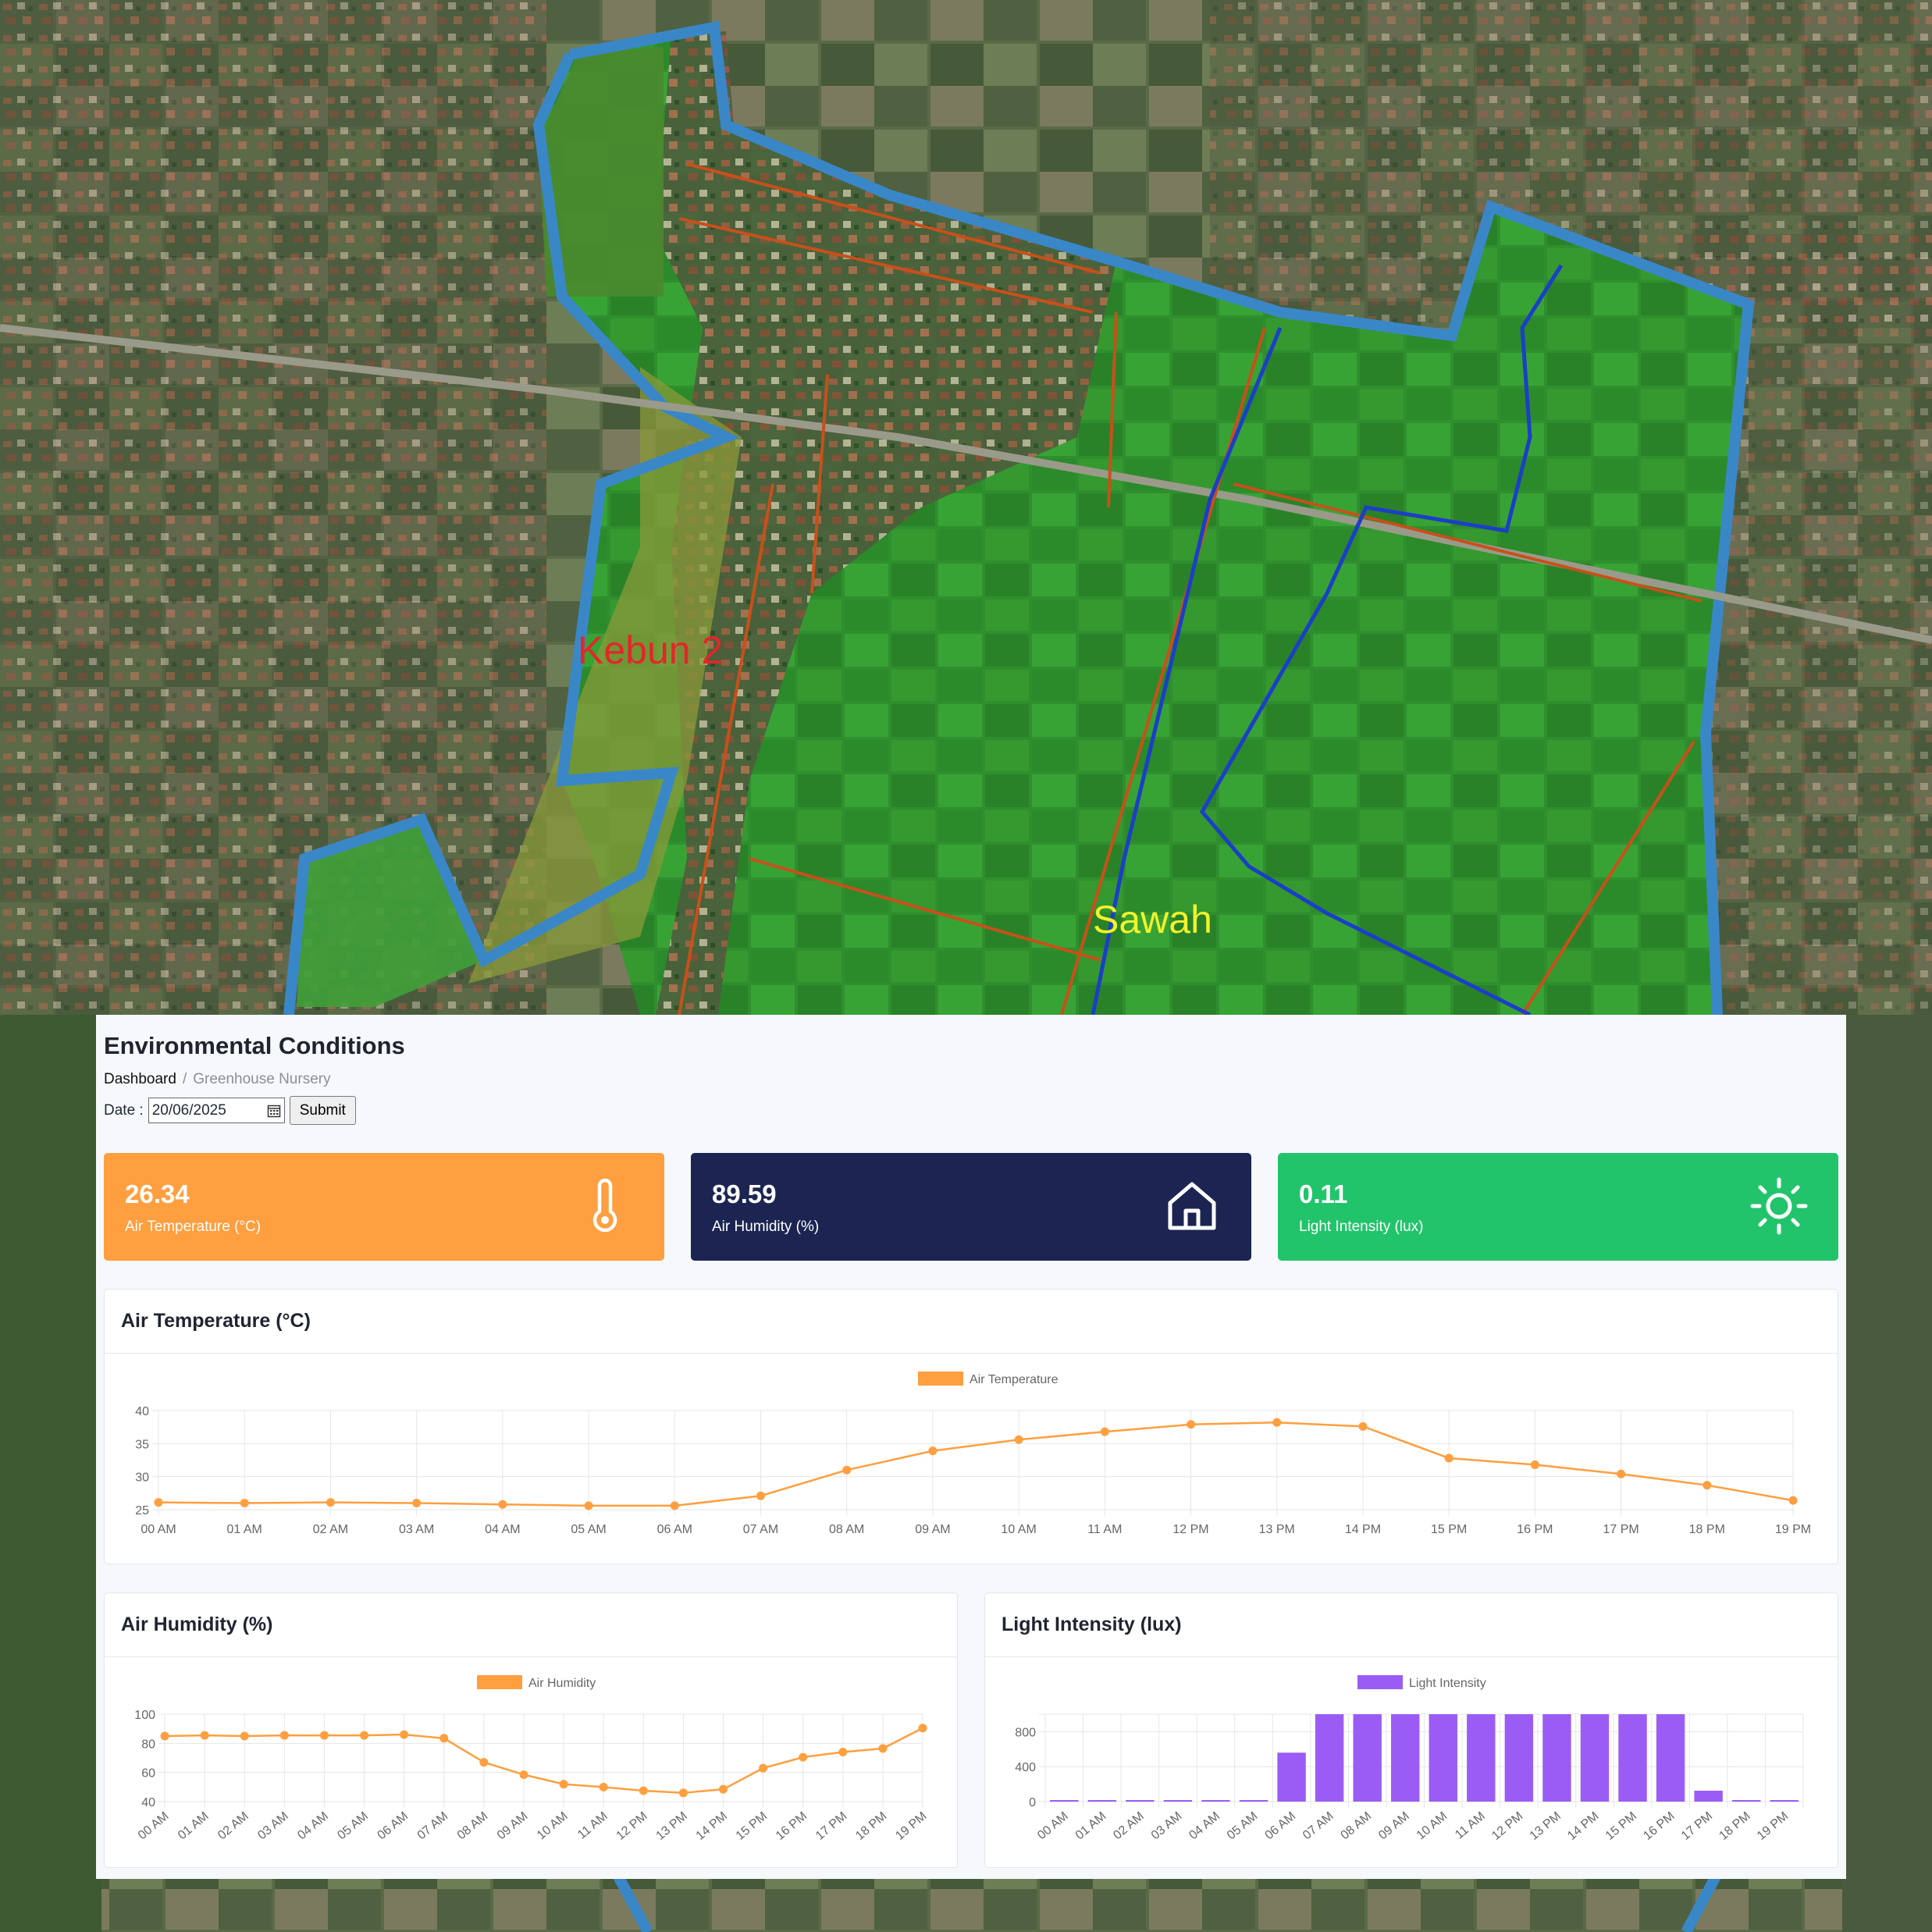  Describe the element at coordinates (1421, 1682) in the screenshot. I see `chart-legend: Light Intensity` at that location.